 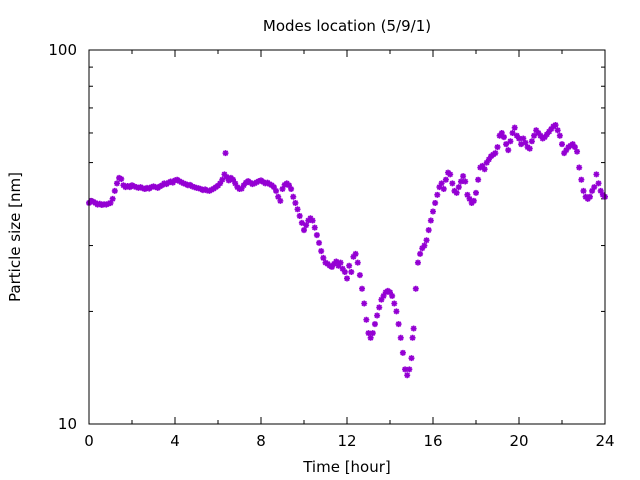 What do you see at coordinates (432, 441) in the screenshot?
I see `x-tick-label: 16` at bounding box center [432, 441].